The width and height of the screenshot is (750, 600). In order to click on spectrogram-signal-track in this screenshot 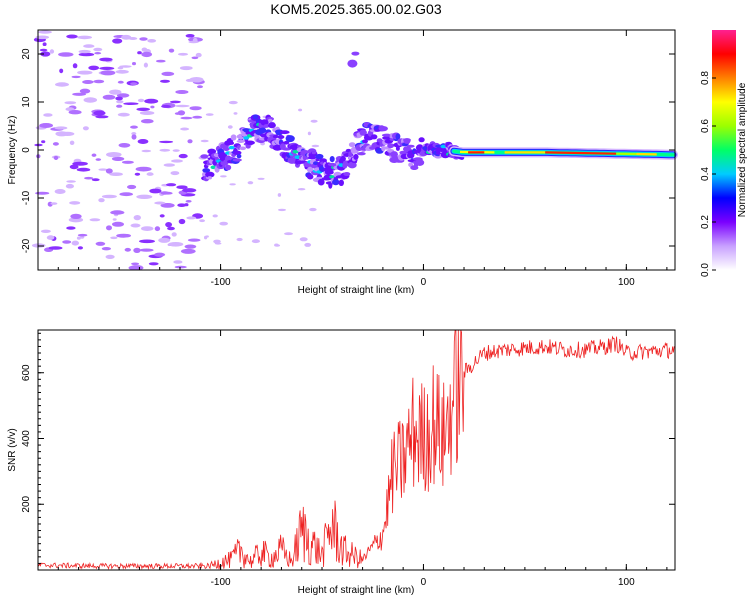, I will do `click(439, 120)`.